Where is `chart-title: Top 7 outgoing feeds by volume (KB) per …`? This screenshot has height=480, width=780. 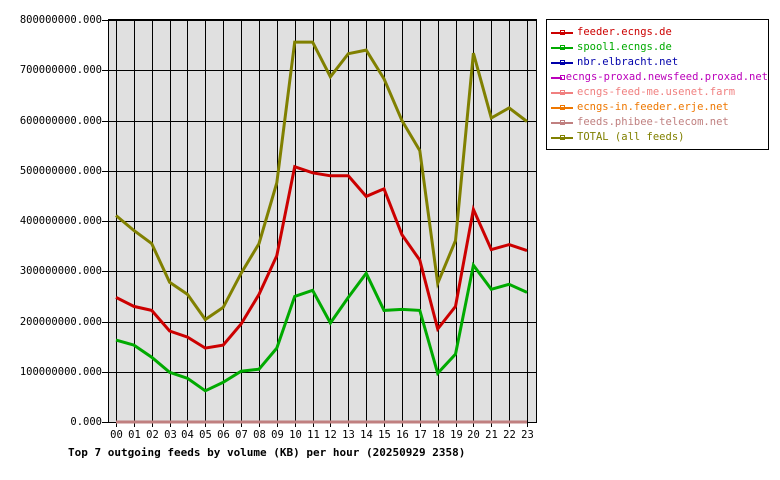 chart-title: Top 7 outgoing feeds by volume (KB) per … is located at coordinates (267, 452).